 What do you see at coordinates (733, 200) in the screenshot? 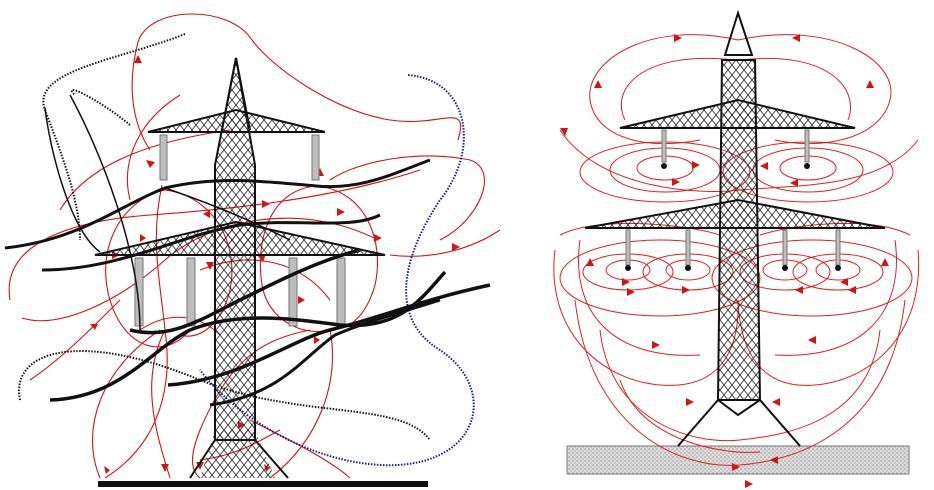
I see `right-insulators` at bounding box center [733, 200].